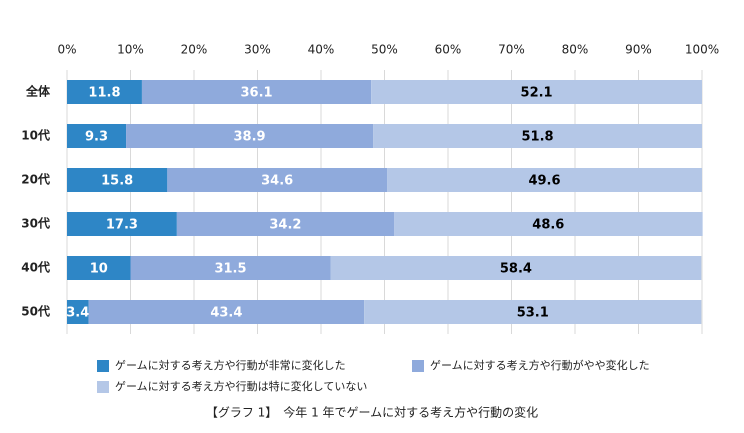  What do you see at coordinates (702, 50) in the screenshot?
I see `x-tick-label: 100%` at bounding box center [702, 50].